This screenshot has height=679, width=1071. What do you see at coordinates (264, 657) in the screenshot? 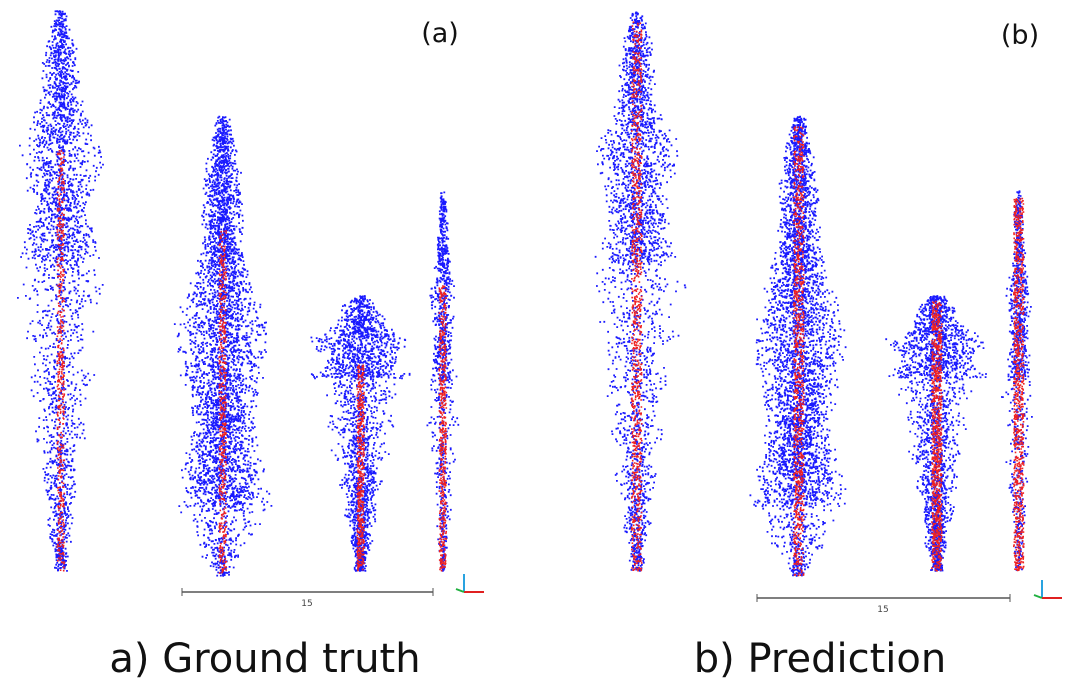
I see `caption: a) Ground truth` at bounding box center [264, 657].